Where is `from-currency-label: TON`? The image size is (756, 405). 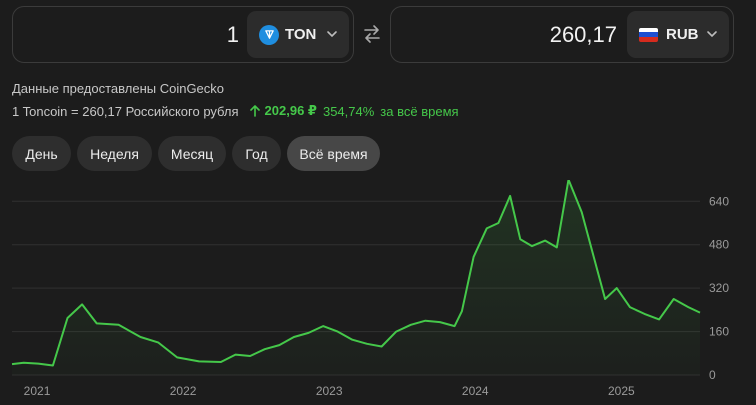
from-currency-label: TON is located at coordinates (301, 34).